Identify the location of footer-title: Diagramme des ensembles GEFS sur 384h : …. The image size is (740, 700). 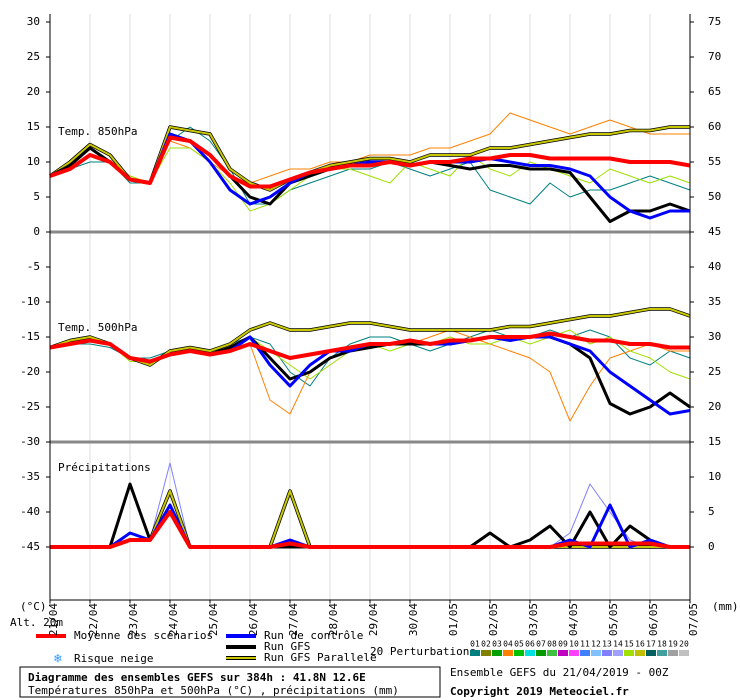
(197, 677).